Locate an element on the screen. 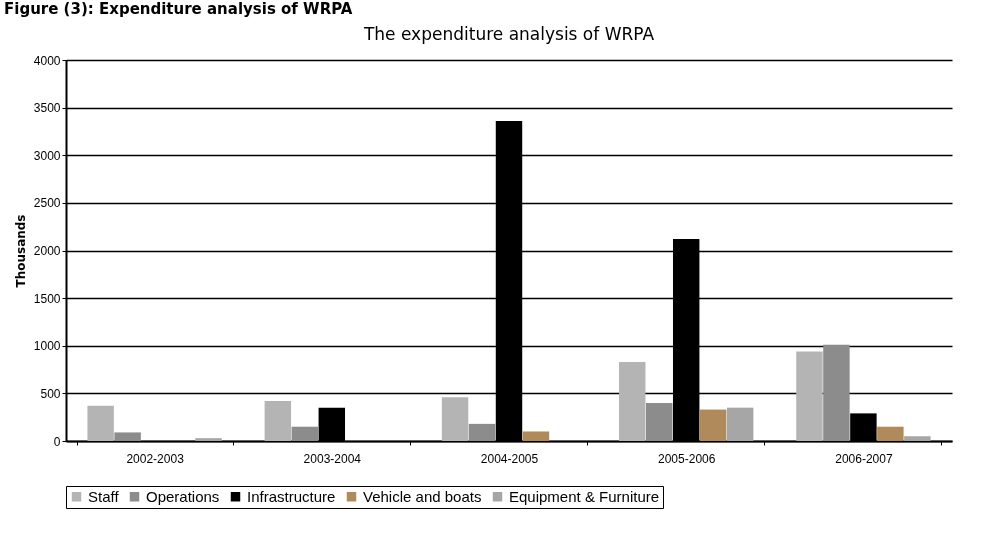 The image size is (1007, 543). legend-label: Infrastructure is located at coordinates (291, 496).